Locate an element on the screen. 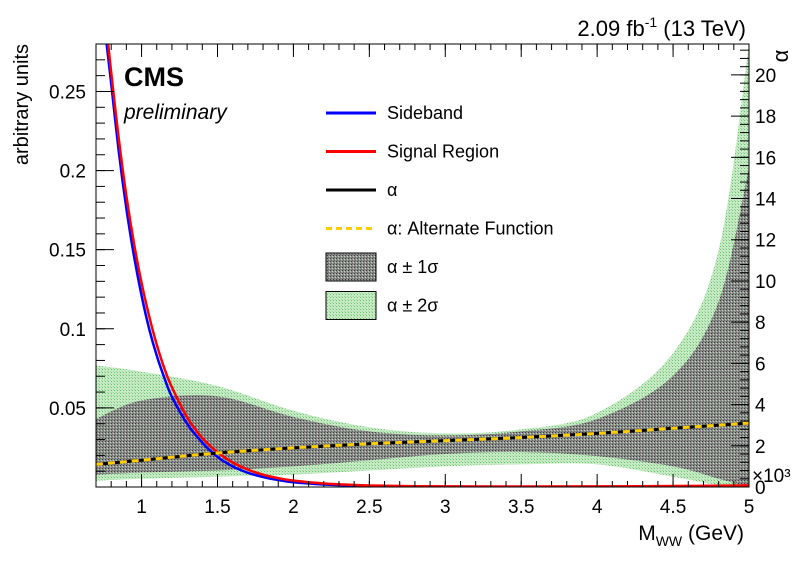 This screenshot has width=796, height=572. x-axis-title-main: M is located at coordinates (647, 533).